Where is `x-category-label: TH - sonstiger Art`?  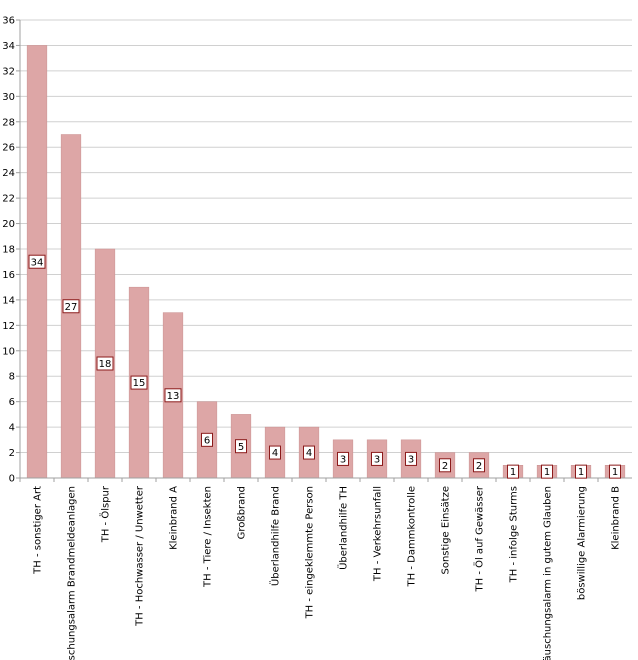
x-category-label: TH - sonstiger Art is located at coordinates (38, 530).